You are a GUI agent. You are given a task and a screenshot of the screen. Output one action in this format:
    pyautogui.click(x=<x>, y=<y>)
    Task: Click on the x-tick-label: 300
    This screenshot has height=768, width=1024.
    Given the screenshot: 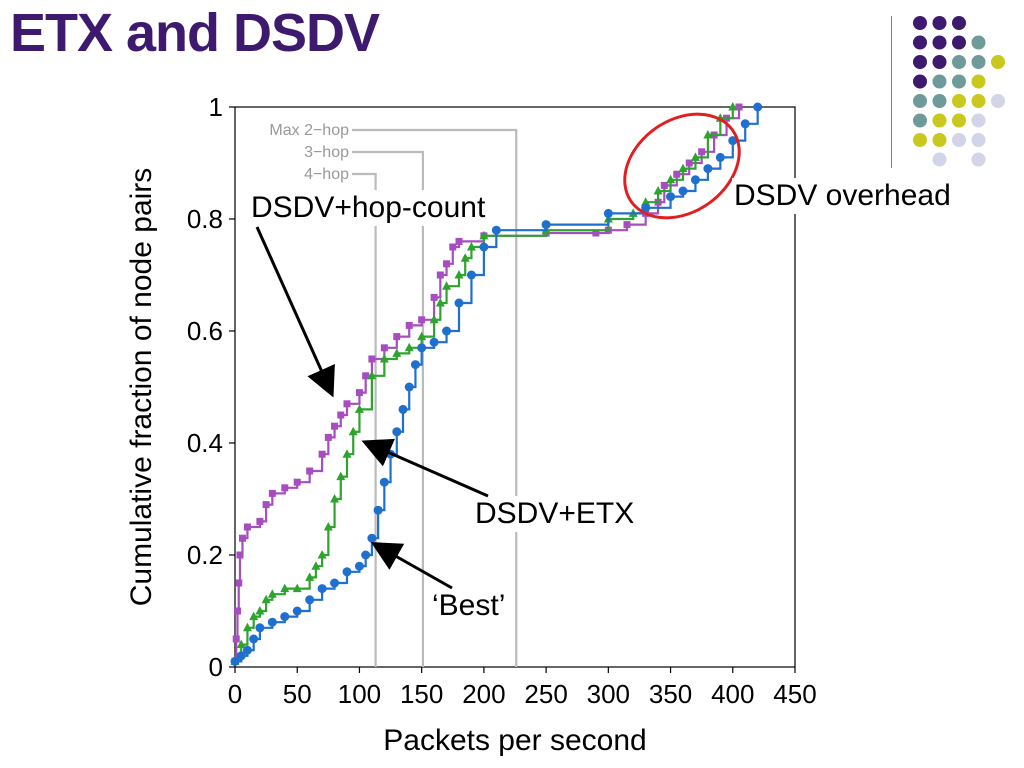 What is the action you would take?
    pyautogui.click(x=608, y=694)
    